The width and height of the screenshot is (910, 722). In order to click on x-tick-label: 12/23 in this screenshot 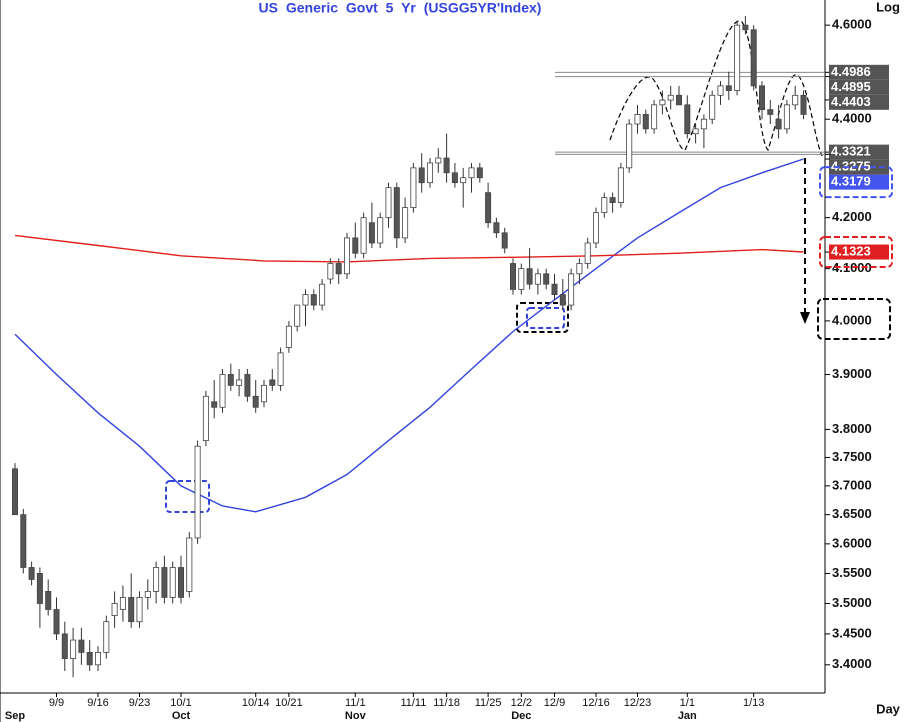, I will do `click(638, 703)`.